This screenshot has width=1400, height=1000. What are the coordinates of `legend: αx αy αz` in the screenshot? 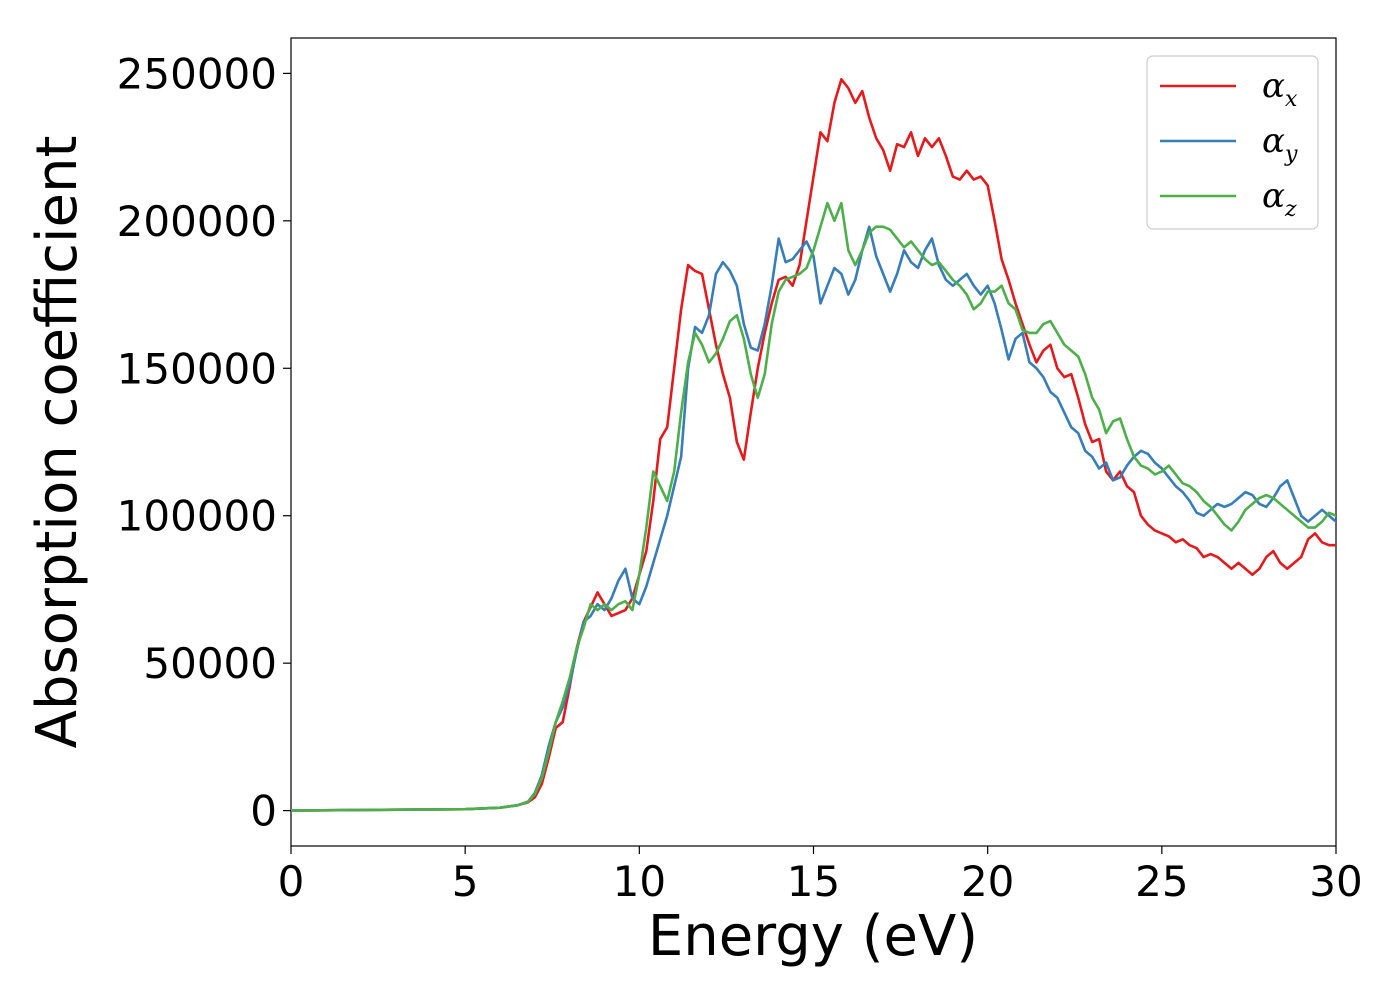 It's located at (1232, 142).